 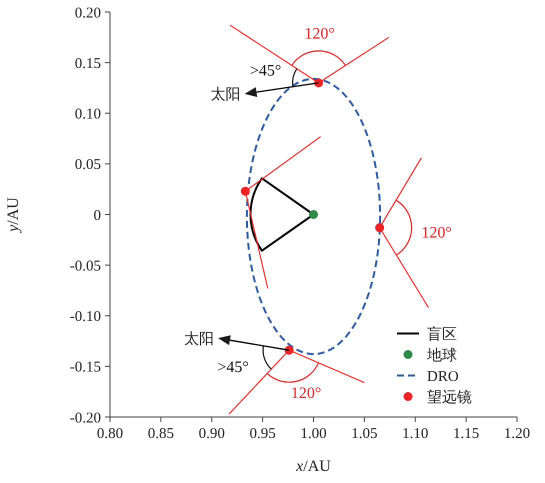 I want to click on x-tick-label: 0.95, so click(x=263, y=434).